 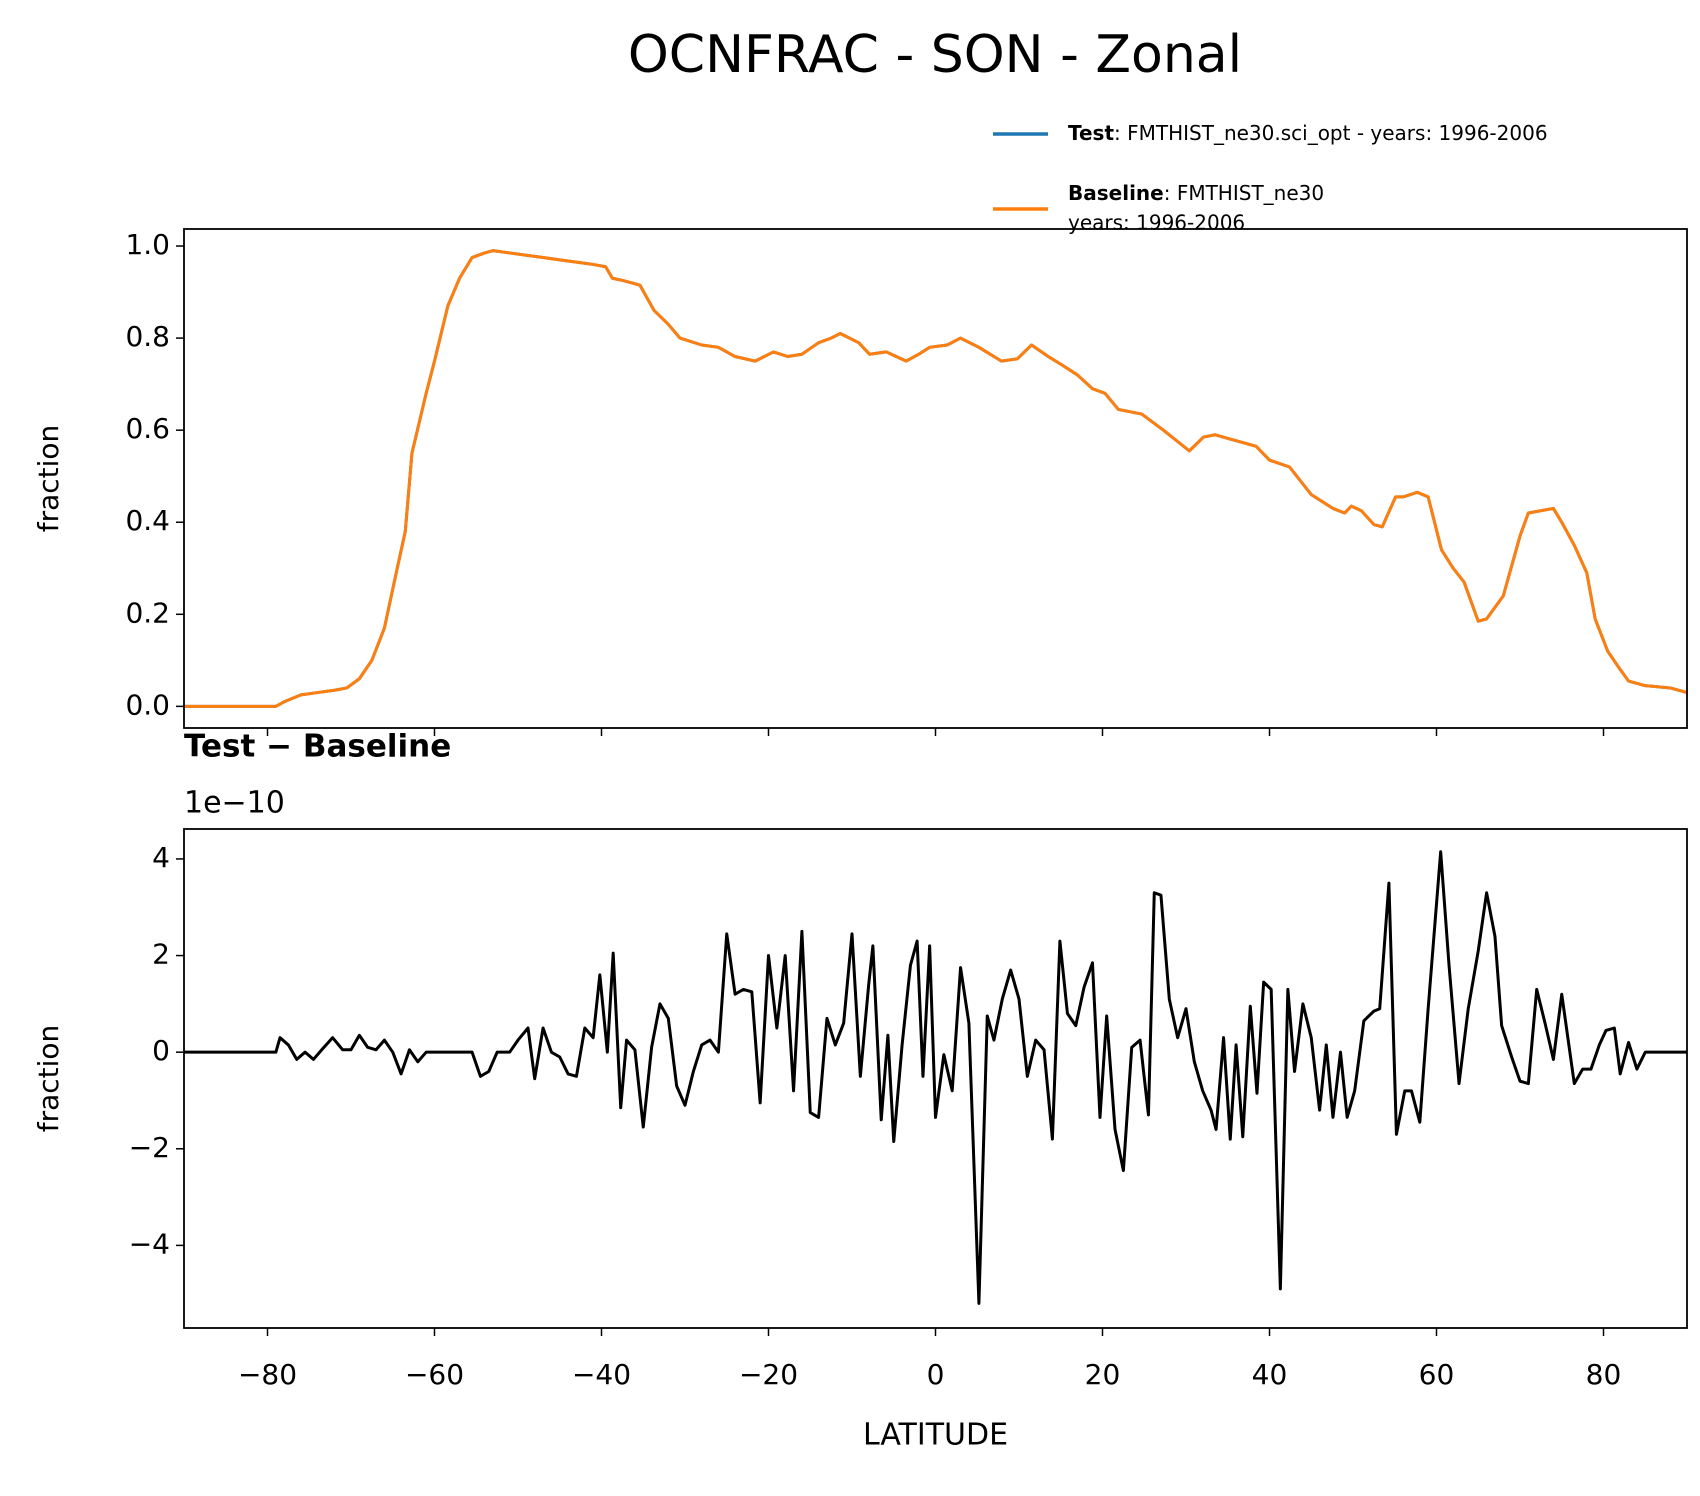 What do you see at coordinates (147, 612) in the screenshot?
I see `y-tick-label: 0.2` at bounding box center [147, 612].